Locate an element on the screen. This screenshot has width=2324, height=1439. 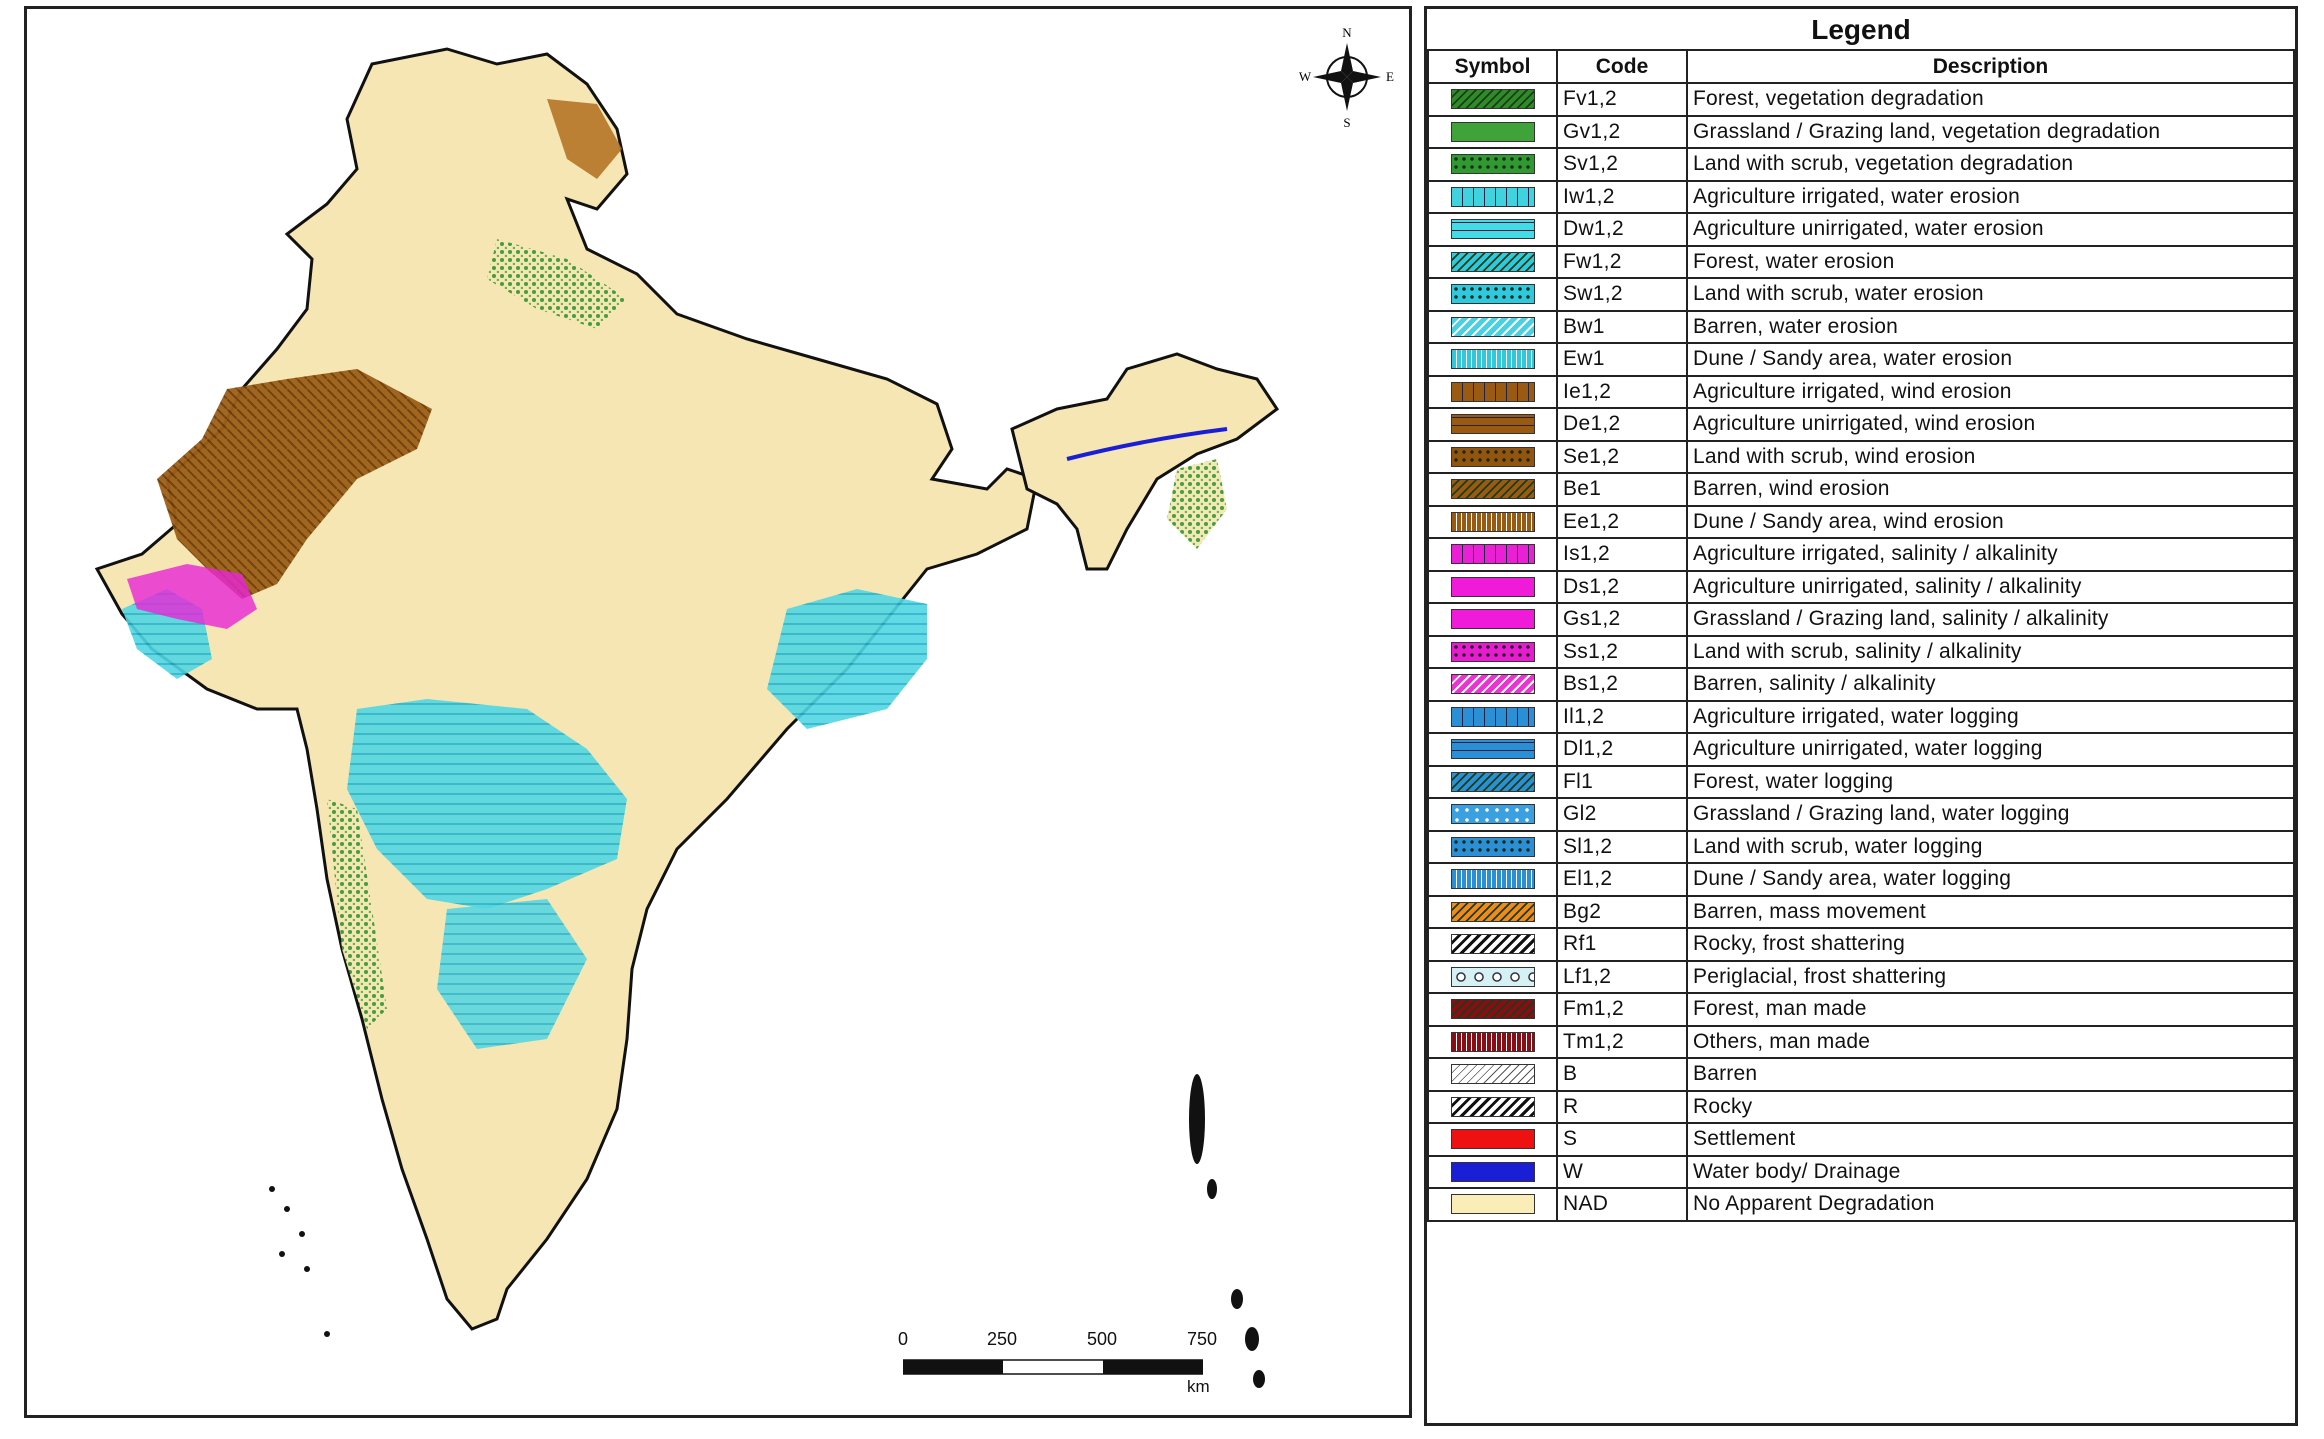
legend-description: No Apparent Degradation is located at coordinates (1990, 1204).